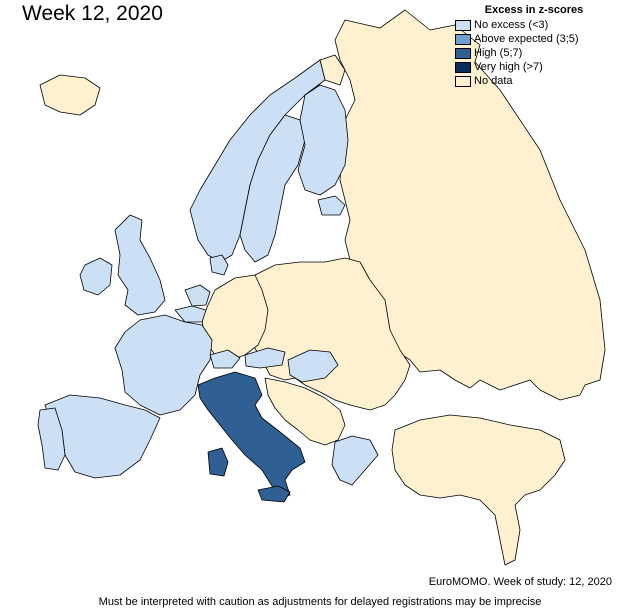 The image size is (640, 614). I want to click on france-region, so click(163, 365).